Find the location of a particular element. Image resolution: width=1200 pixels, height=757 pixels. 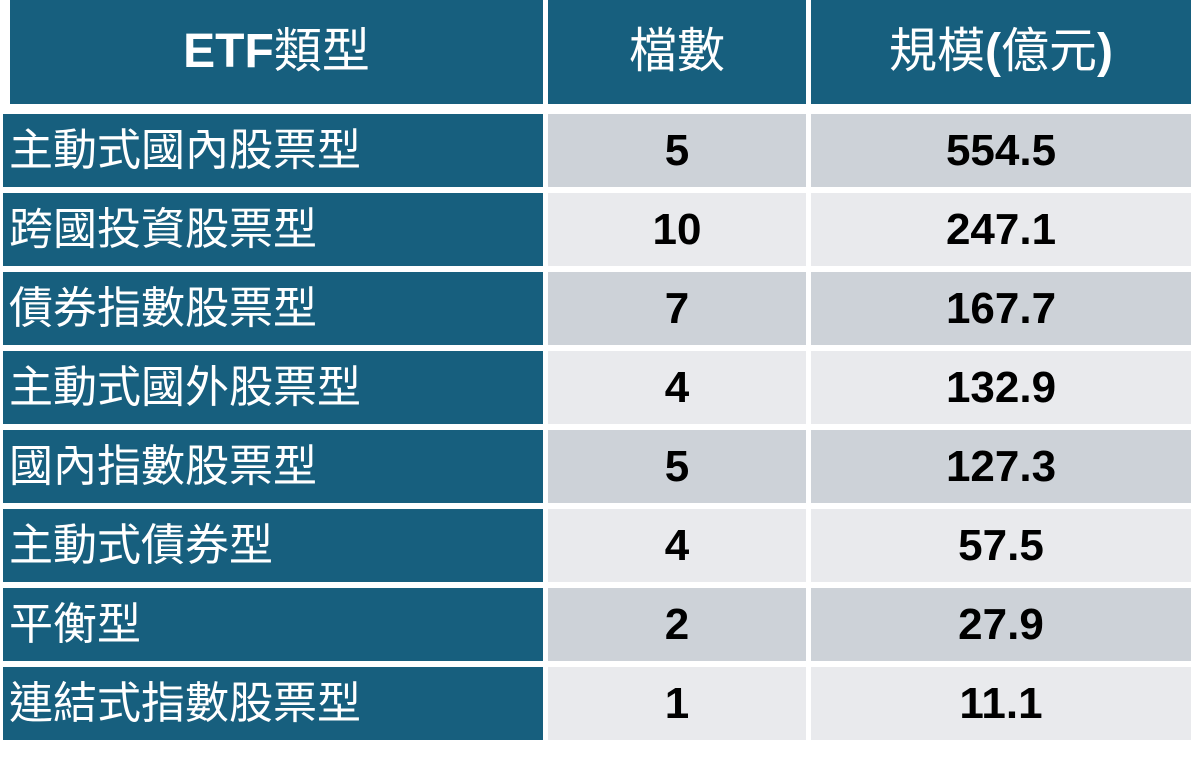

table-row: 主動式國內股票型 5 554.5 is located at coordinates (601, 150).